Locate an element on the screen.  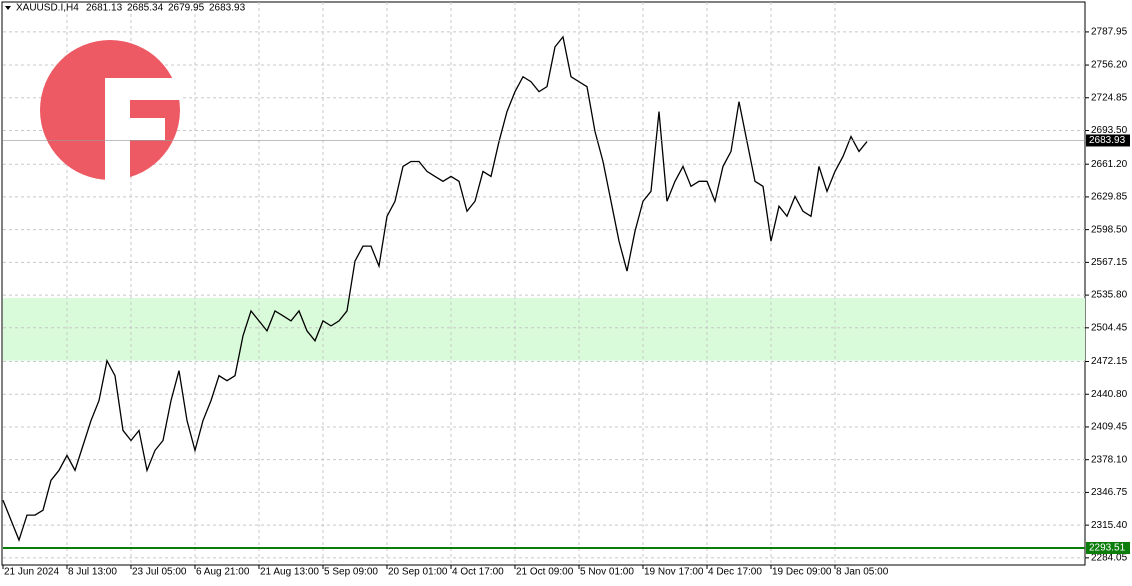
logo is located at coordinates (110, 110).